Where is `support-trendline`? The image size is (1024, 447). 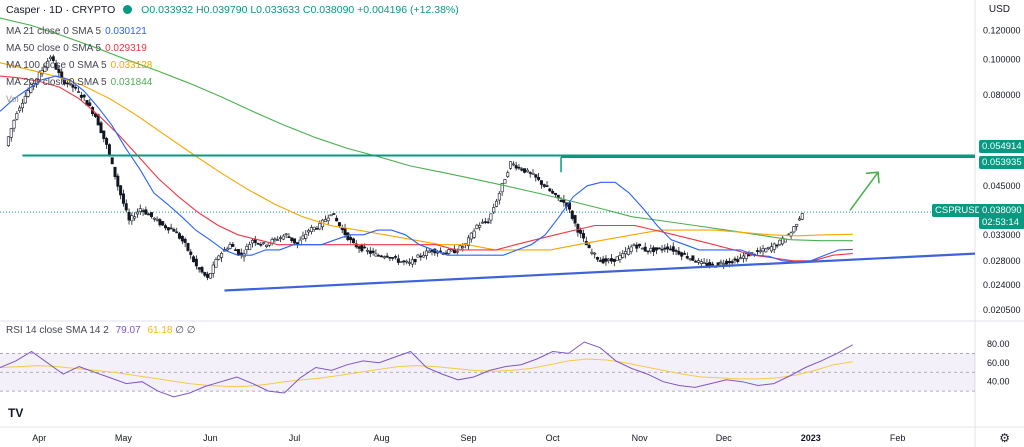 support-trendline is located at coordinates (600, 272).